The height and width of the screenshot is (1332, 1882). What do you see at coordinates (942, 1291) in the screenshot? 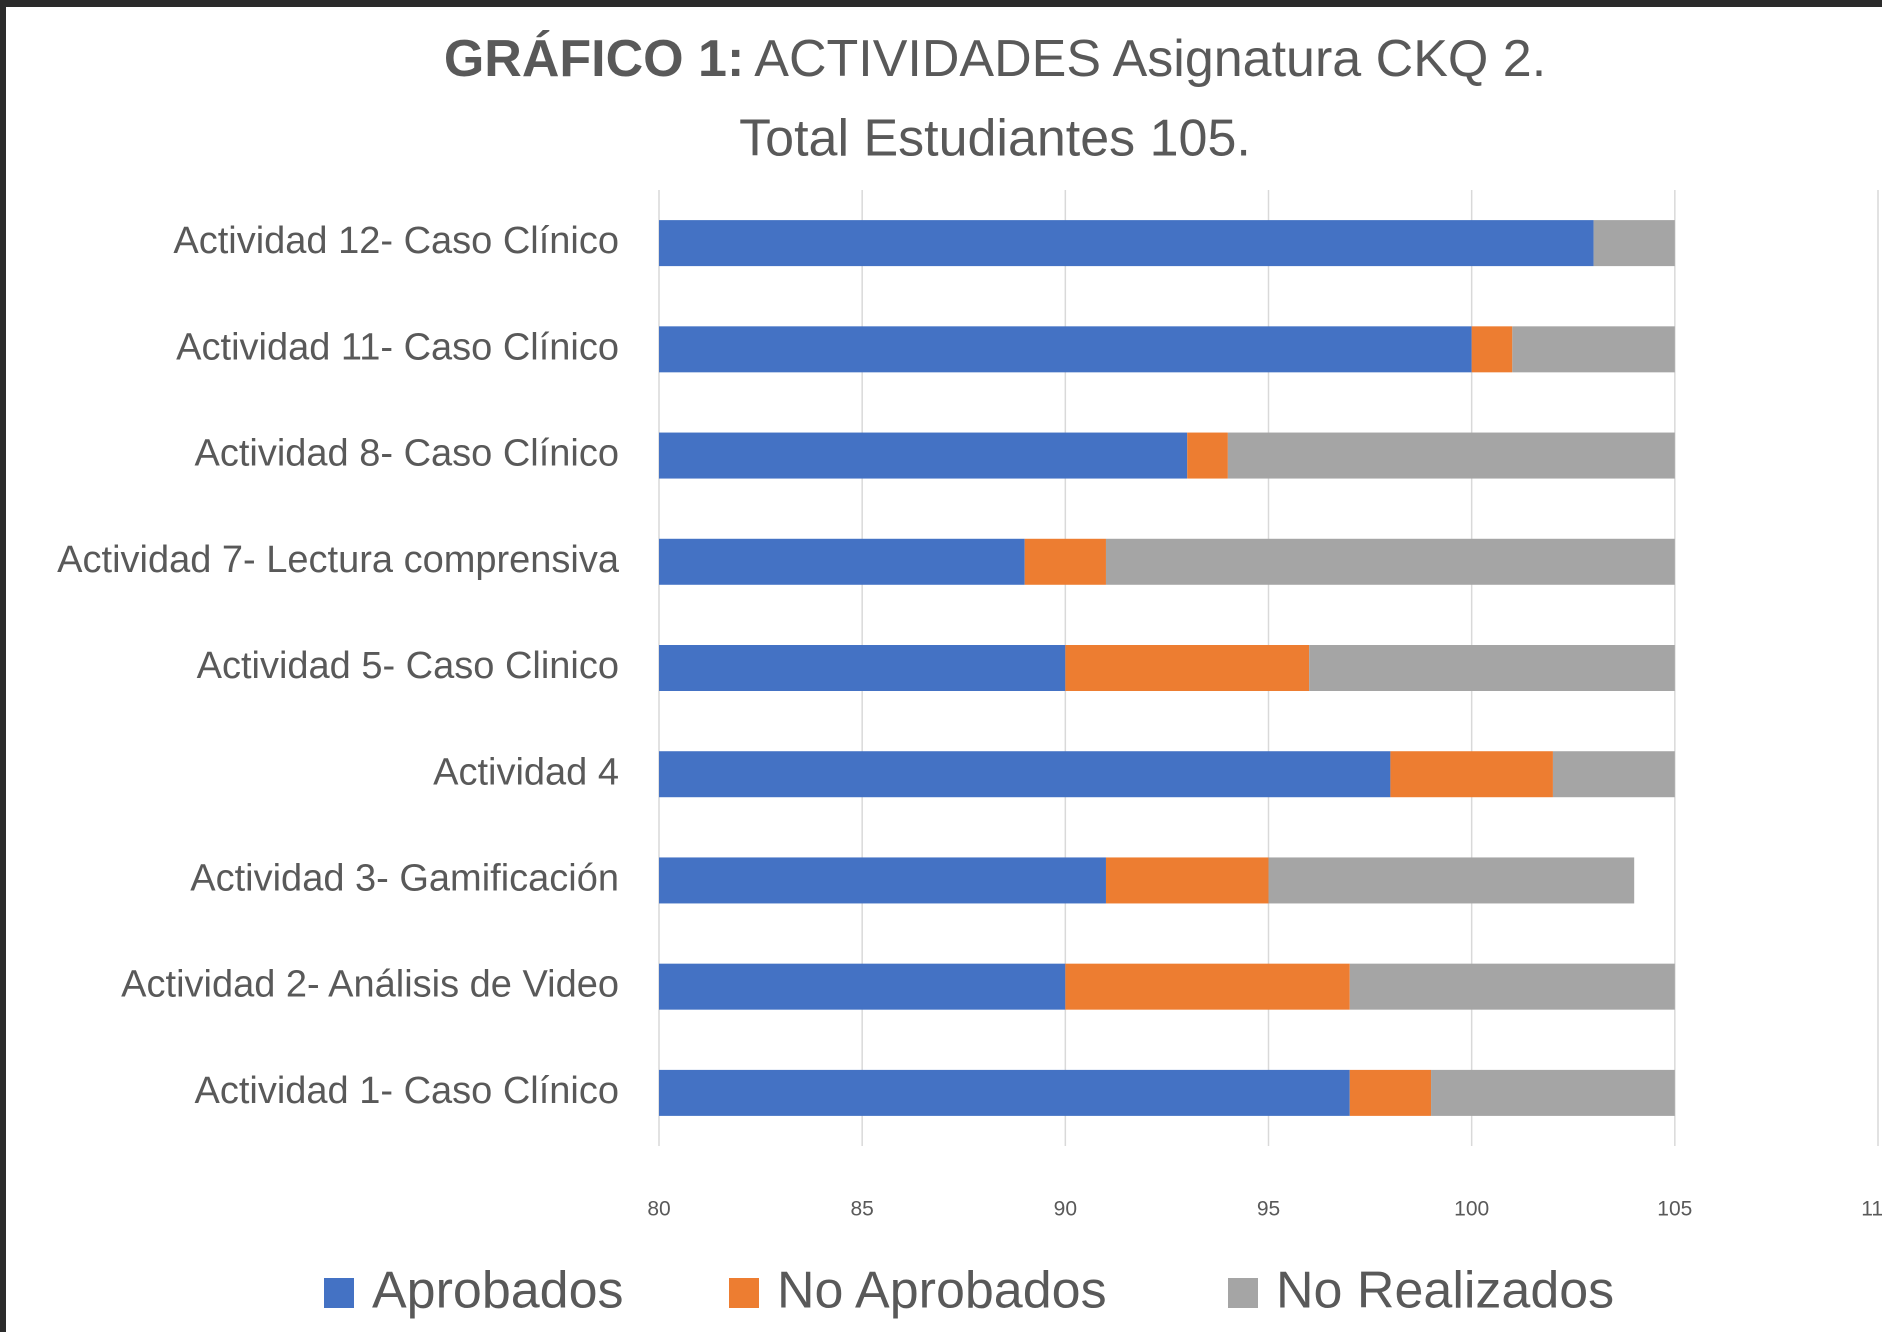
I see `legend-label: No Aprobados` at bounding box center [942, 1291].